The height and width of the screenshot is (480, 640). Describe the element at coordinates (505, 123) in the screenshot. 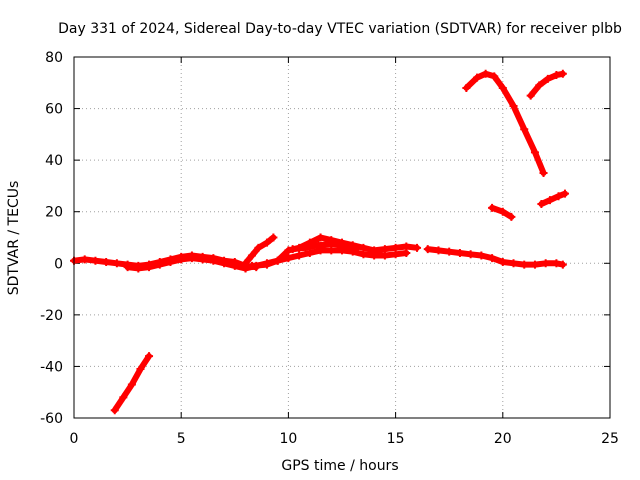

I see `series-arc-segment` at that location.